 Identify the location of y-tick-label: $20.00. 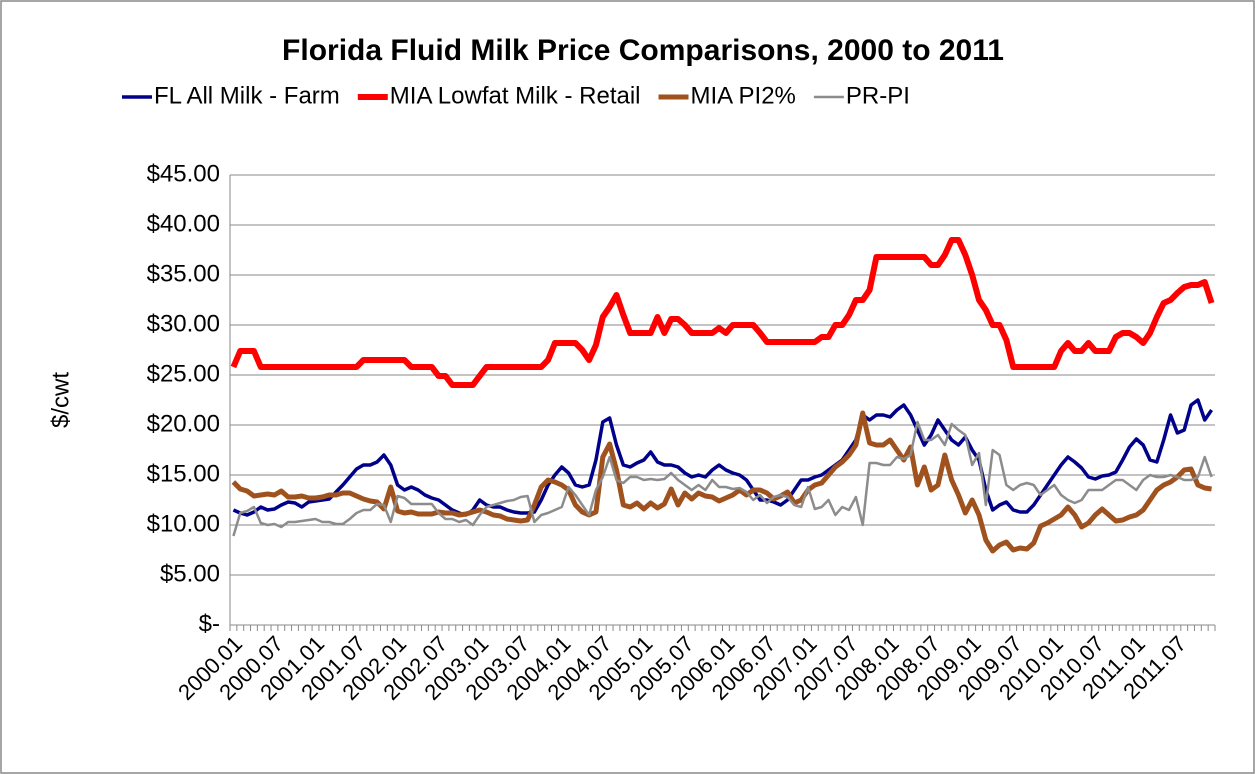
(183, 423).